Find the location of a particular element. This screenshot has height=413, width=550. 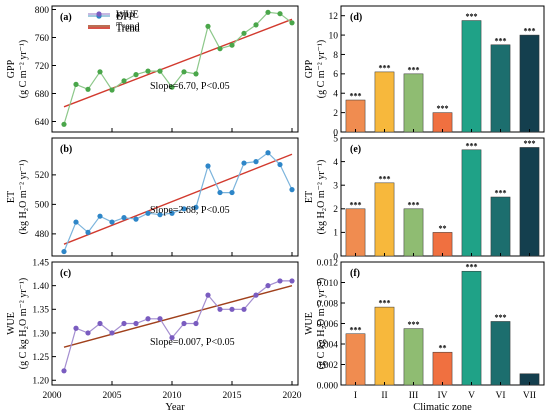

x-tick-label: IV is located at coordinates (442, 396).